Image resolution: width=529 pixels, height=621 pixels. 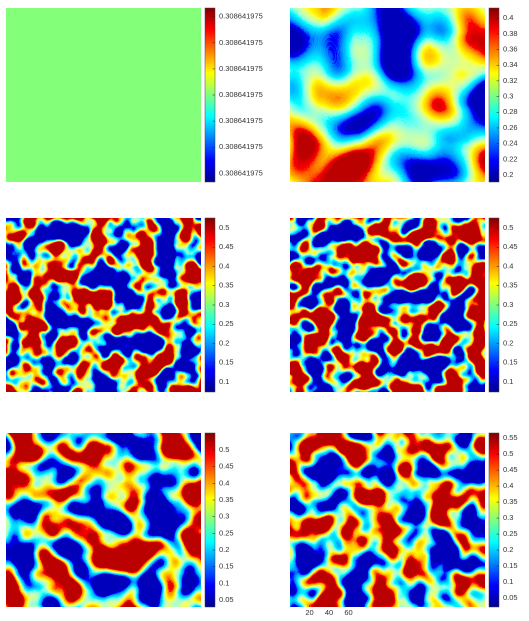 I want to click on colorbar-tick-label: 0.38, so click(x=510, y=33).